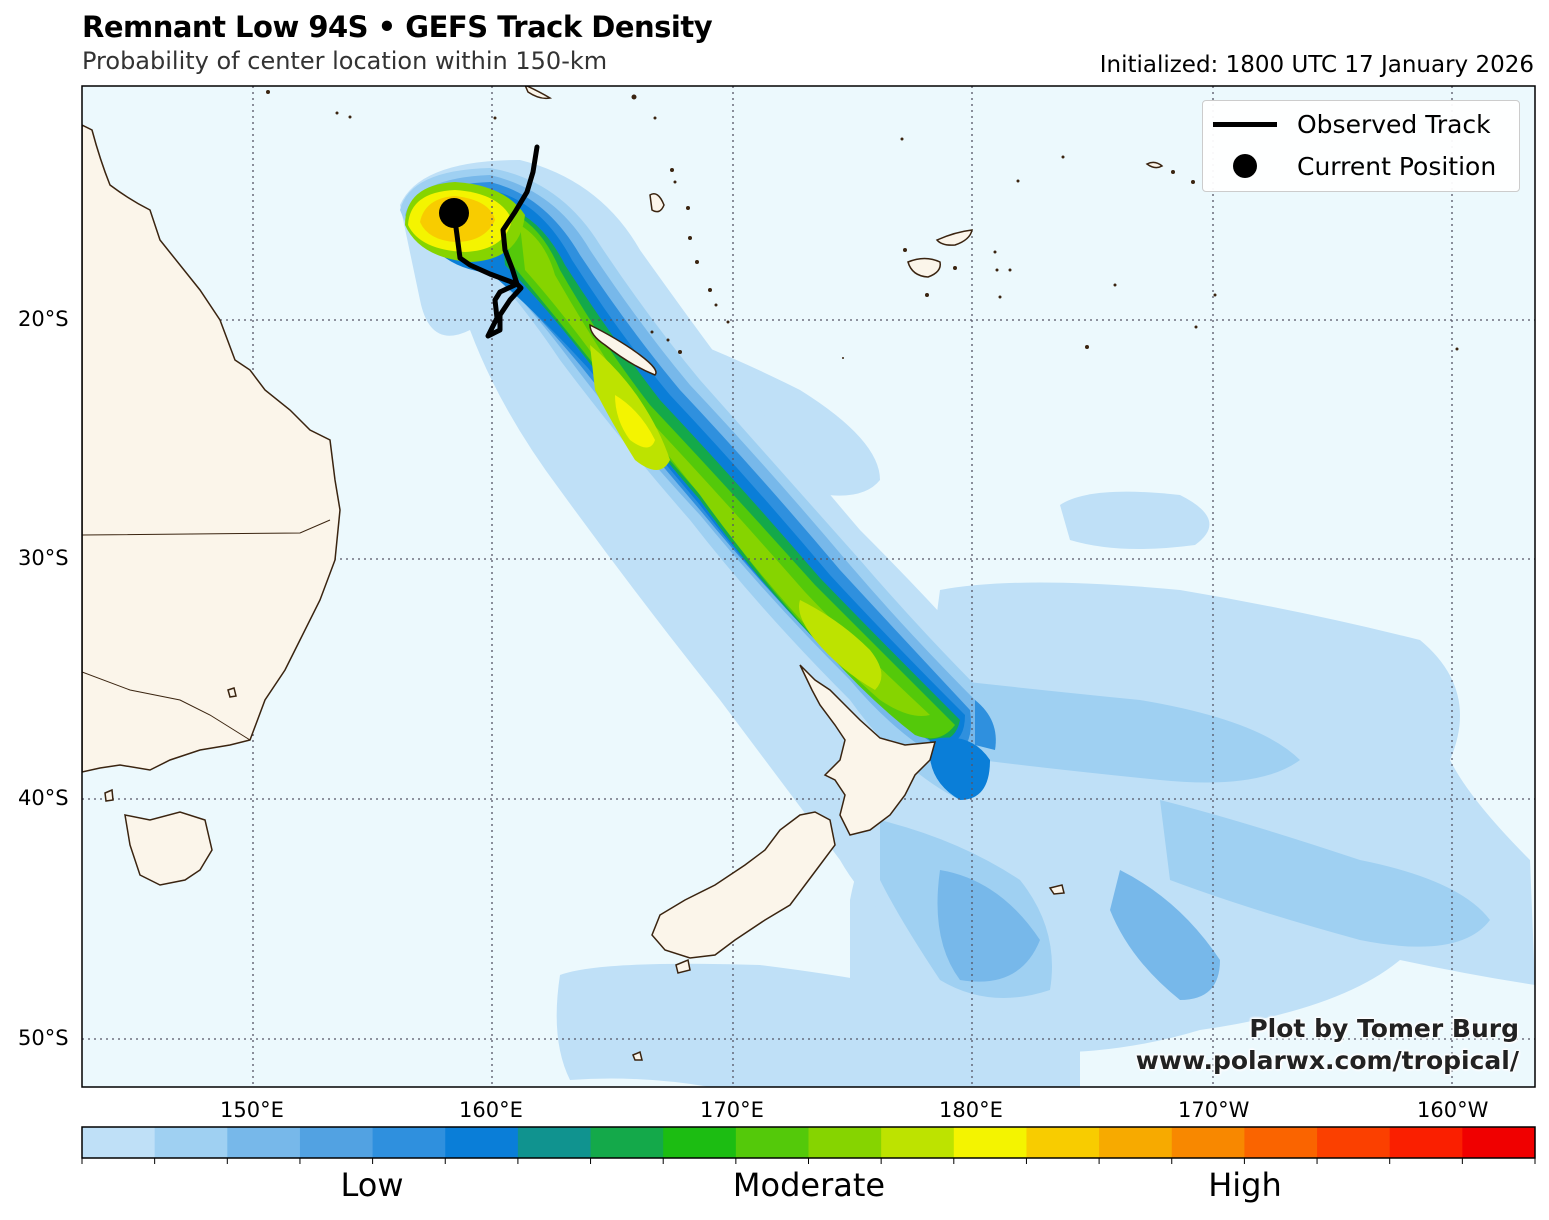  Describe the element at coordinates (109, 795) in the screenshot. I see `kangaroo-island` at that location.